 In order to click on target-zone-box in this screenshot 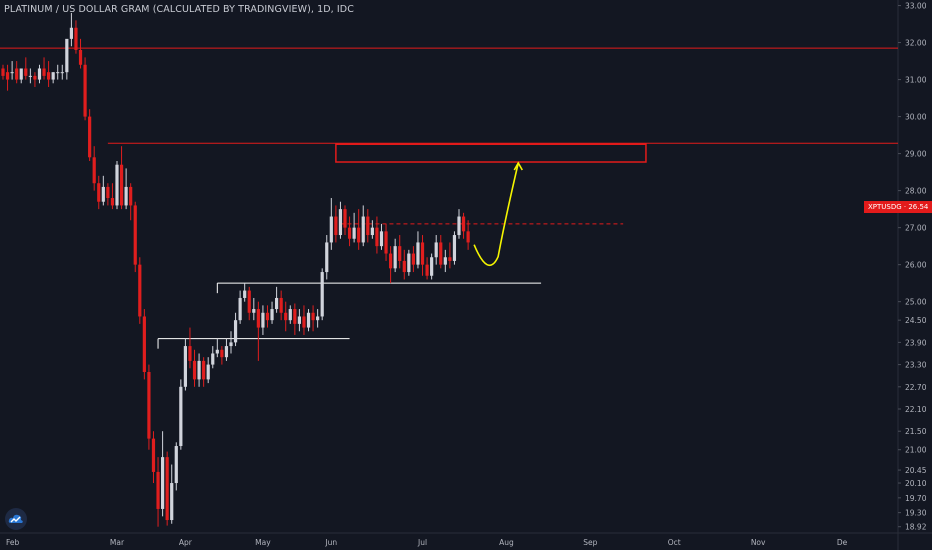, I will do `click(491, 153)`.